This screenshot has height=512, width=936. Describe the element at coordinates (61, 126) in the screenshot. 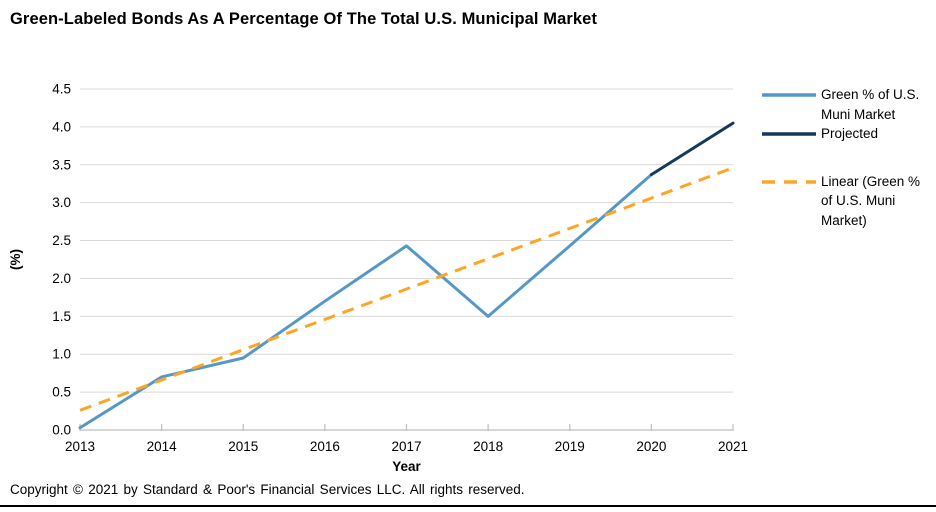

I see `svg-text: 4.0` at that location.